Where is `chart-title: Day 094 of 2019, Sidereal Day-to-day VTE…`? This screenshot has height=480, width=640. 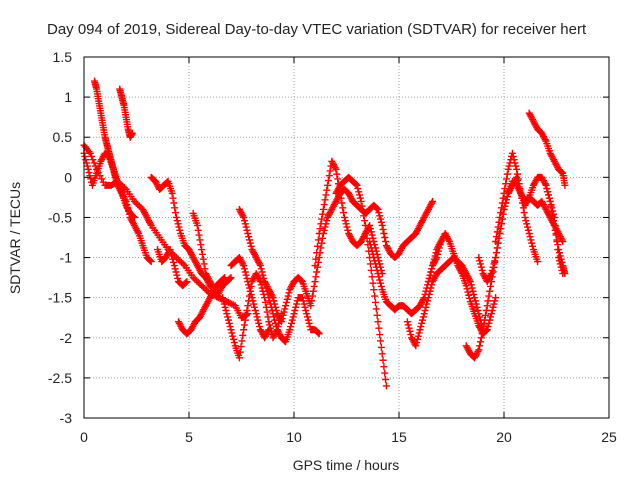
chart-title: Day 094 of 2019, Sidereal Day-to-day VTE… is located at coordinates (317, 29).